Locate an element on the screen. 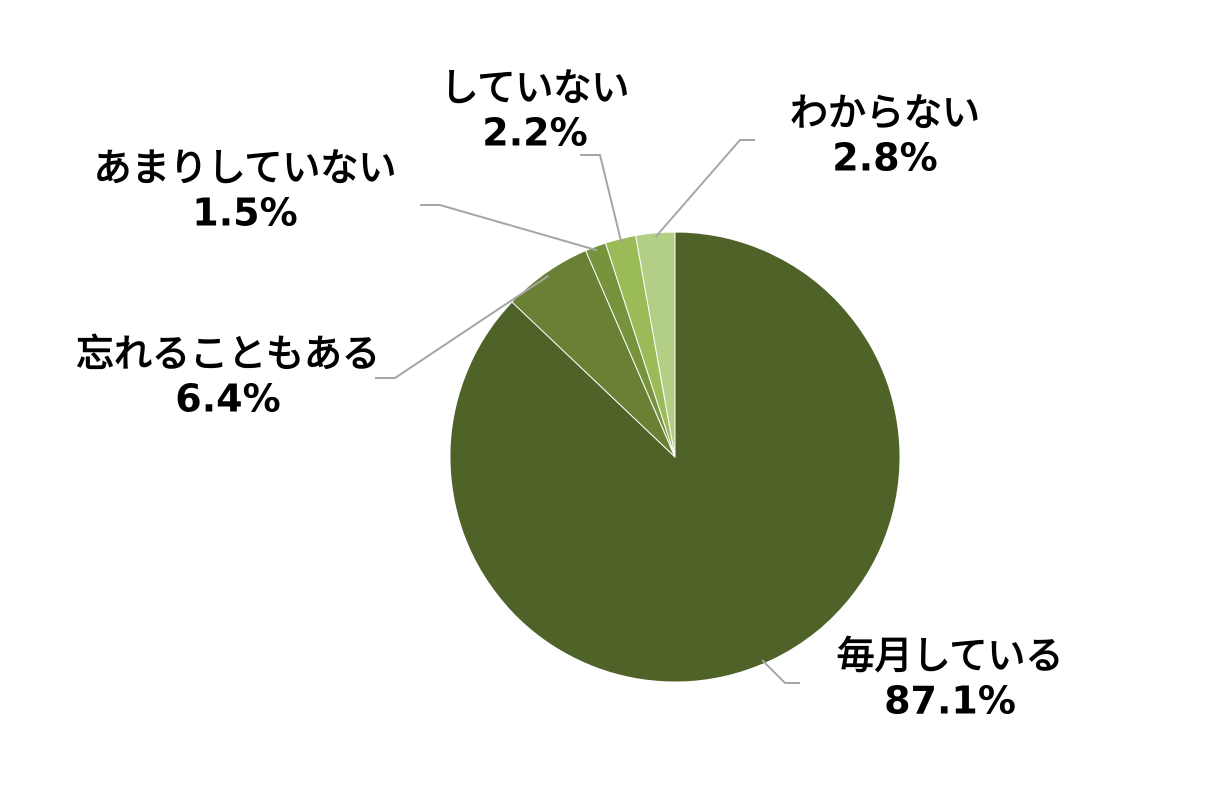  pie-slice is located at coordinates (655, 344).